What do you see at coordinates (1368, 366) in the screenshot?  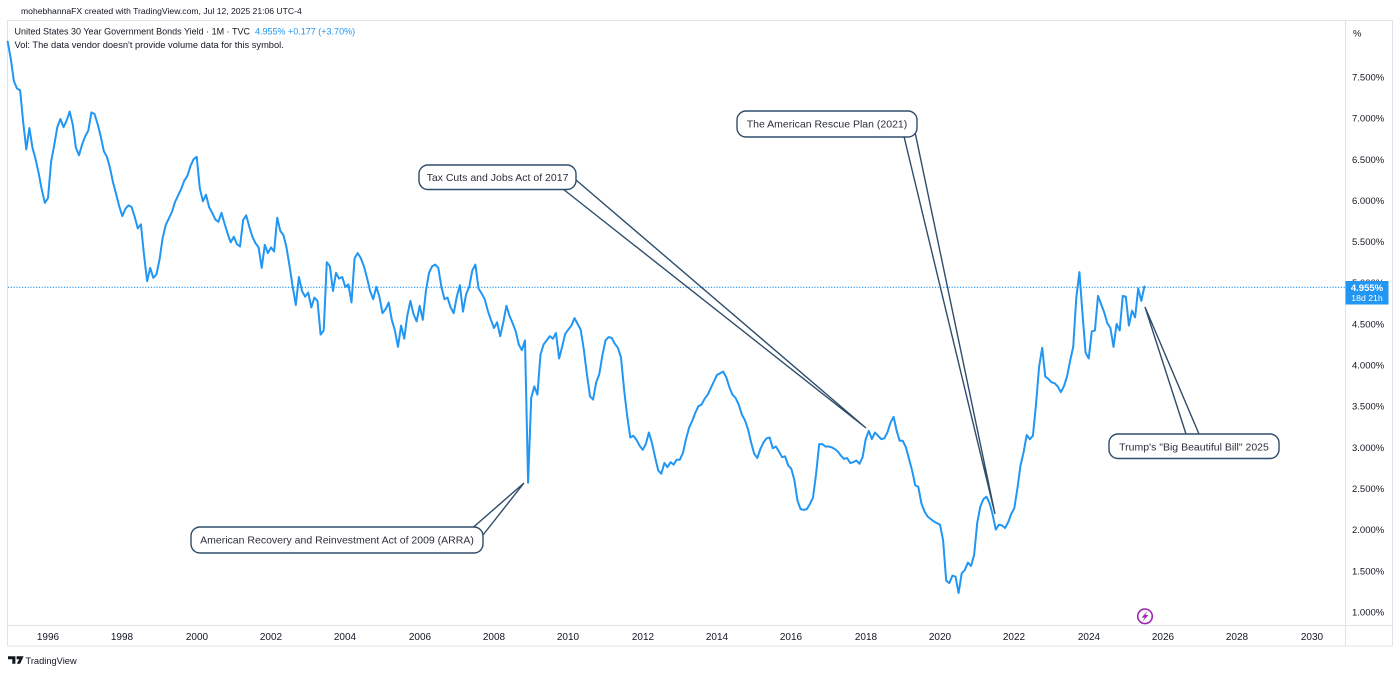 I see `svg-text: 4.000%` at bounding box center [1368, 366].